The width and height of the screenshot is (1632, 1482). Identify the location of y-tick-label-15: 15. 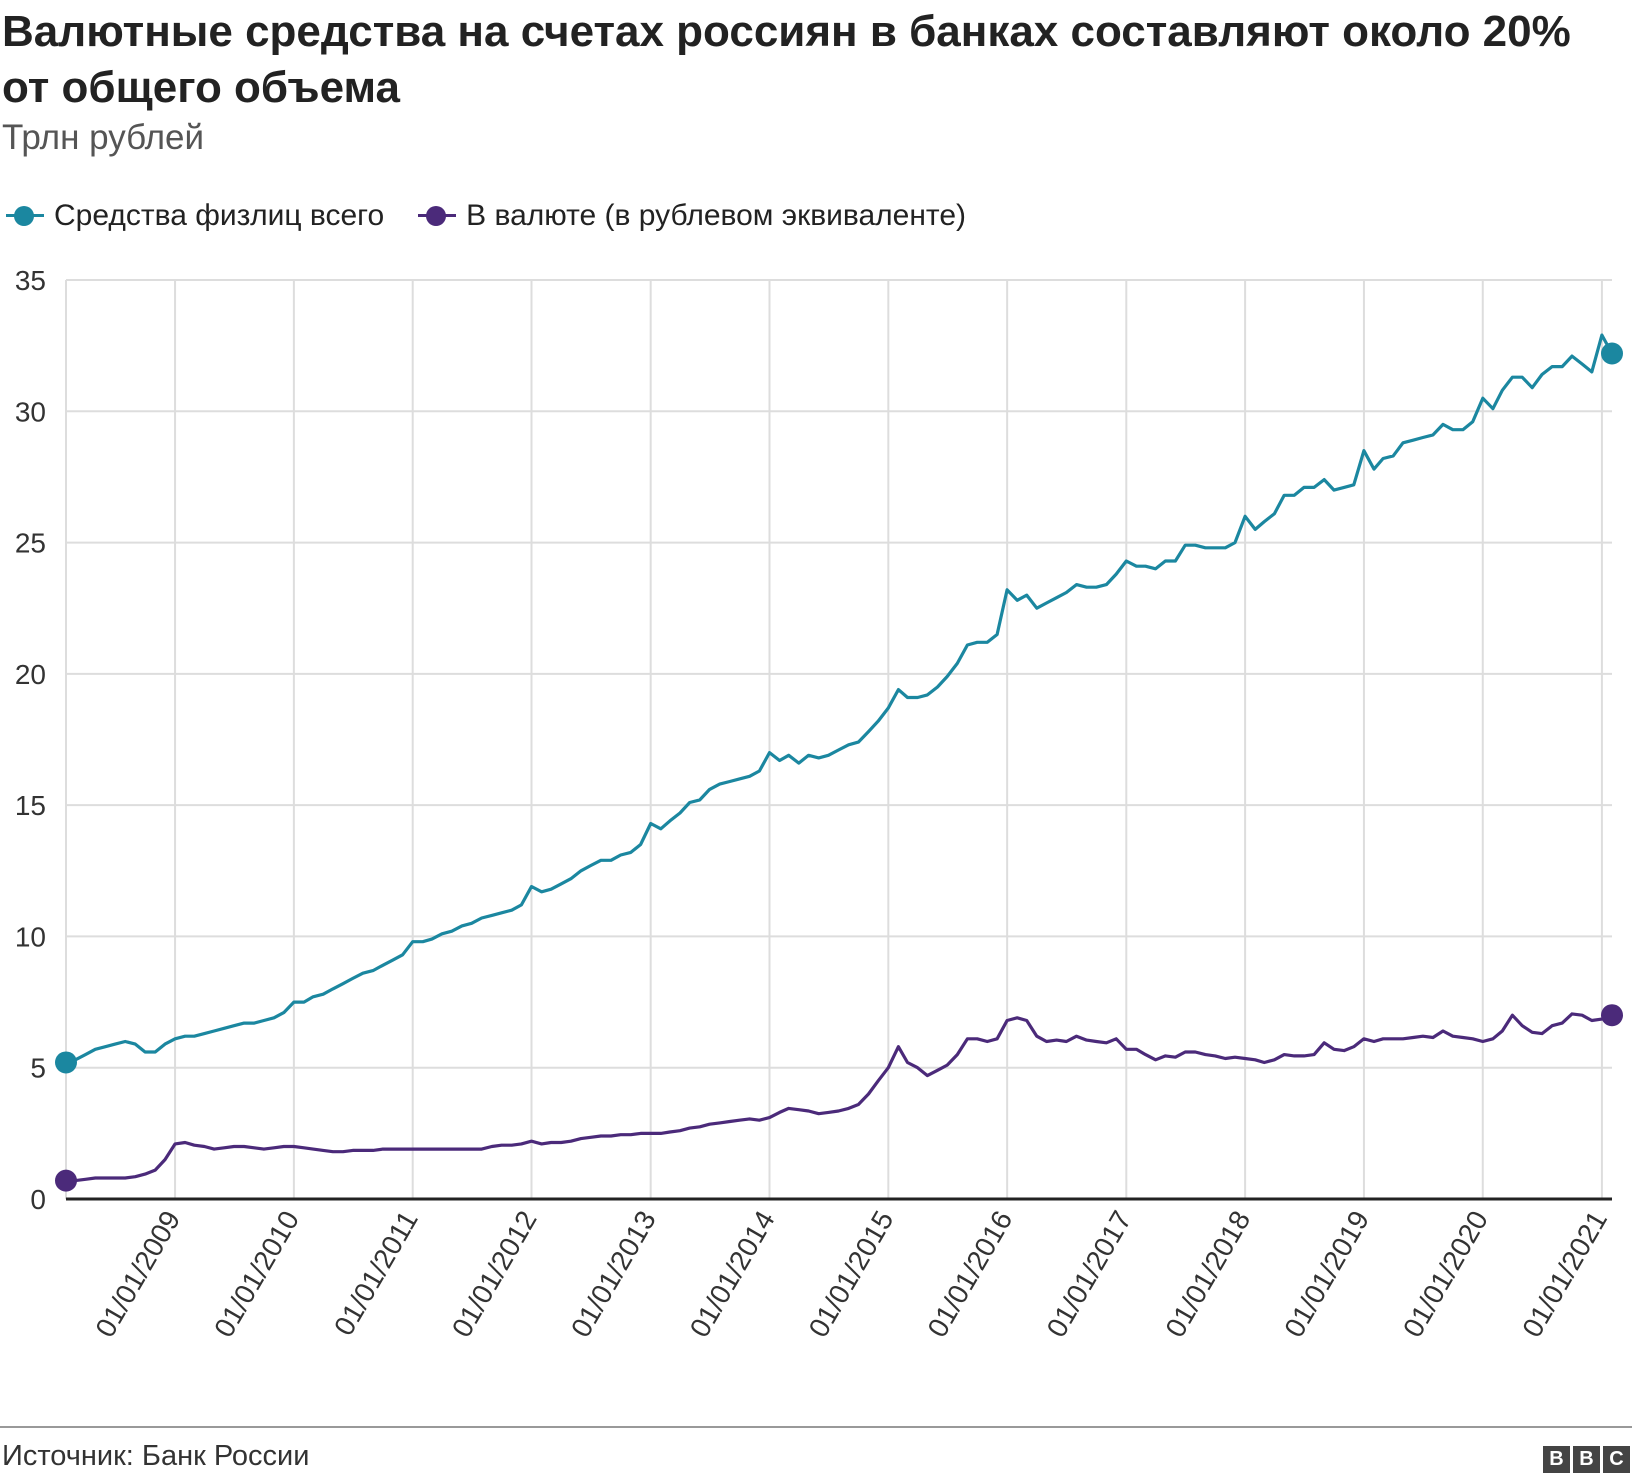
(30, 805).